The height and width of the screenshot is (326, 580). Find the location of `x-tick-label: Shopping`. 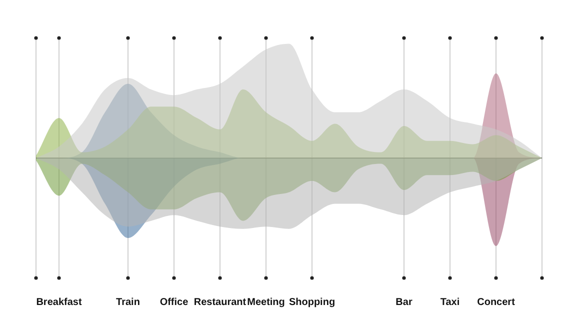

x-tick-label: Shopping is located at coordinates (312, 302).